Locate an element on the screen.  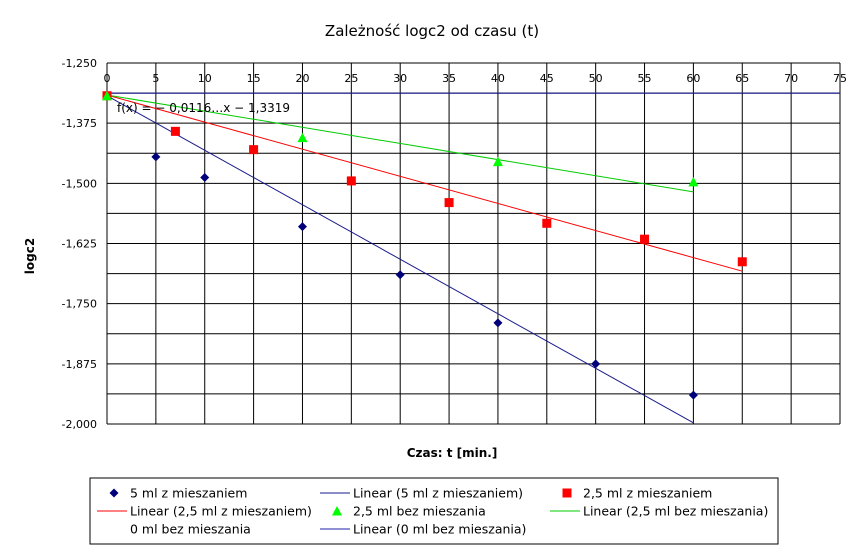
x-tick-label: 50 is located at coordinates (596, 78).